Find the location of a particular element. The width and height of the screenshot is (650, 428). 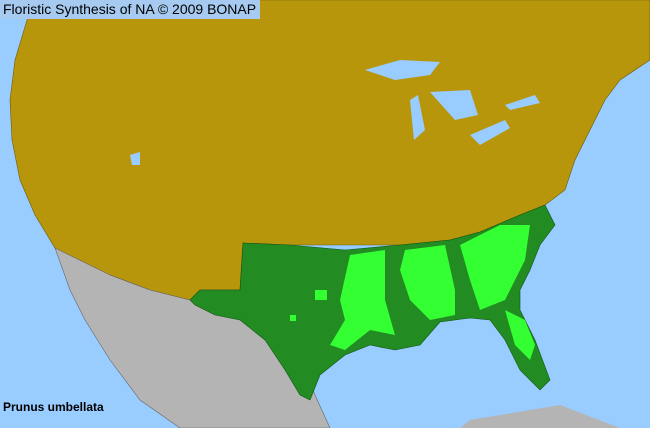

map-title: Floristic Synthesis of NA © 2009 BONAP is located at coordinates (130, 9).